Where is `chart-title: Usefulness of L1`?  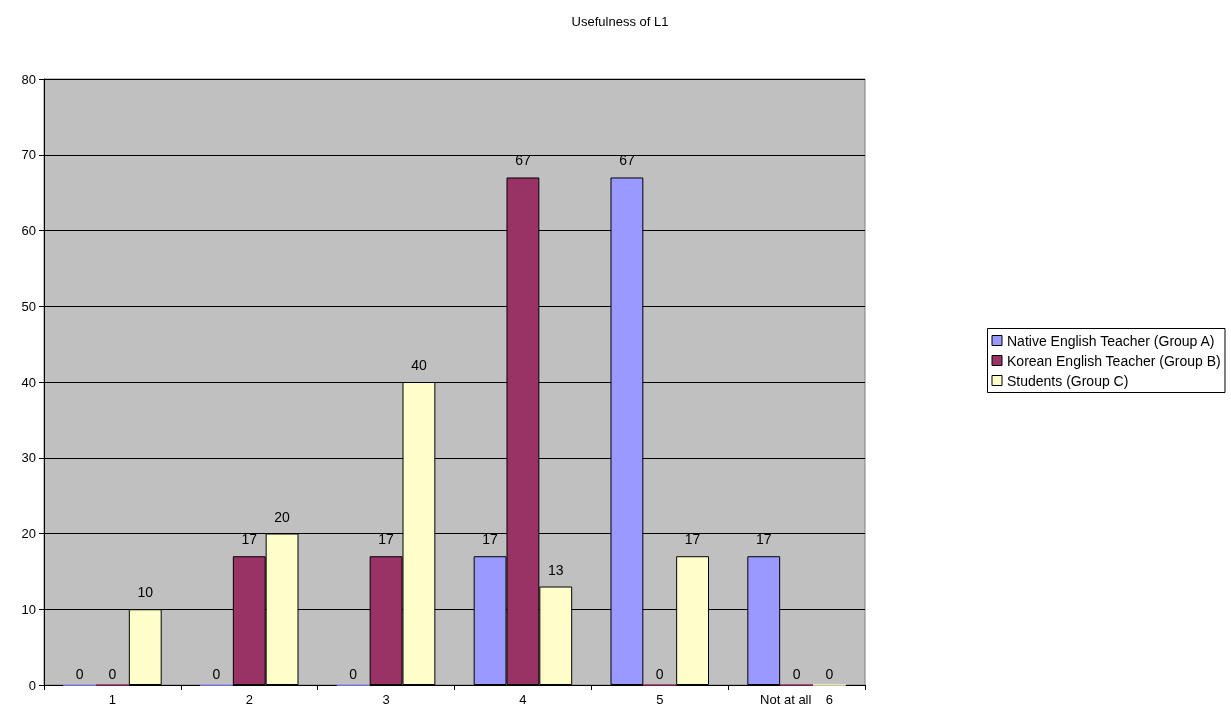 chart-title: Usefulness of L1 is located at coordinates (620, 21).